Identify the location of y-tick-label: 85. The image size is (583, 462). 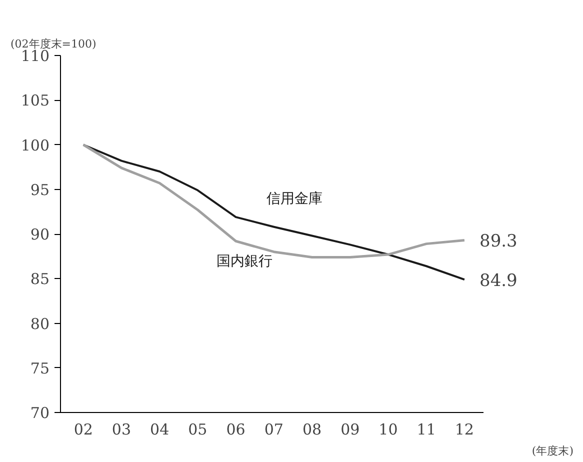
(40, 279).